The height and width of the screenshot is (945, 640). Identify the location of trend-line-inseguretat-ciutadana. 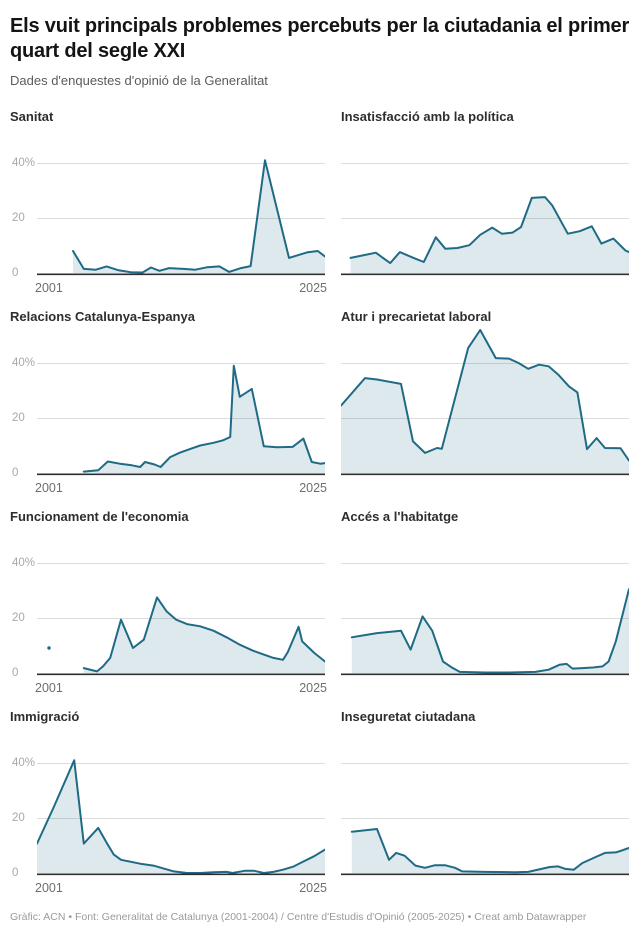
(489, 851).